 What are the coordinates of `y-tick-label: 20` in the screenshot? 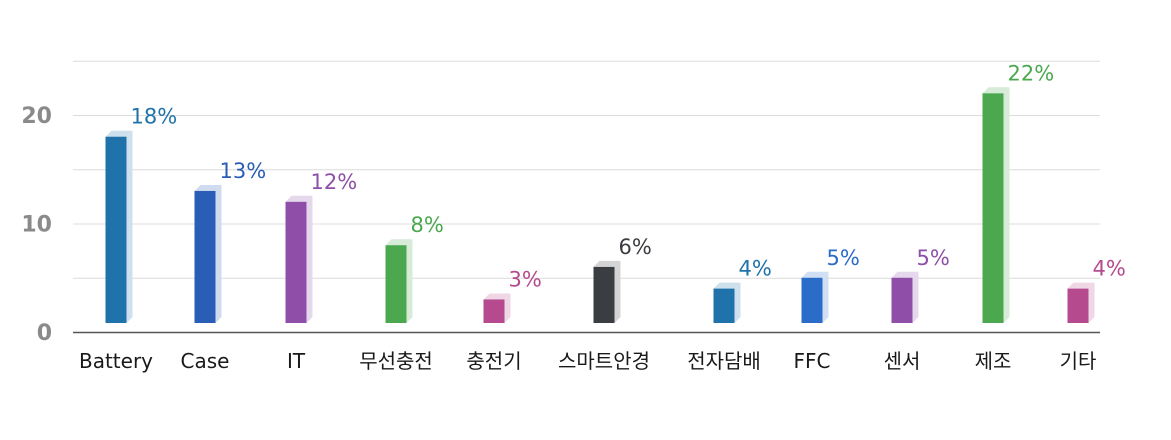 It's located at (36, 116).